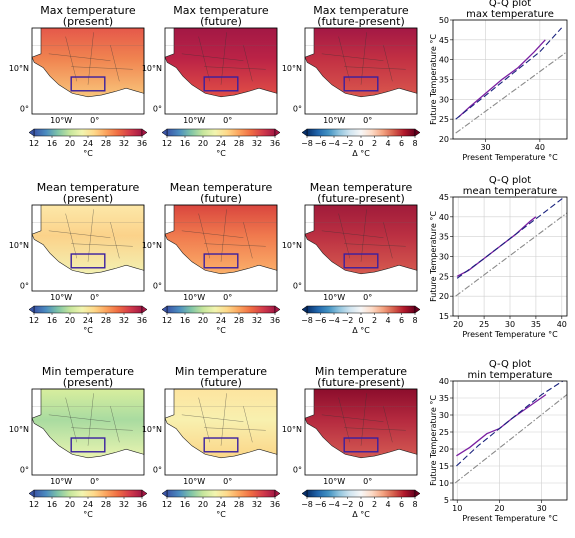 Image resolution: width=575 pixels, height=538 pixels. What do you see at coordinates (510, 157) in the screenshot?
I see `qq-xlabel: Present Temperature °C` at bounding box center [510, 157].